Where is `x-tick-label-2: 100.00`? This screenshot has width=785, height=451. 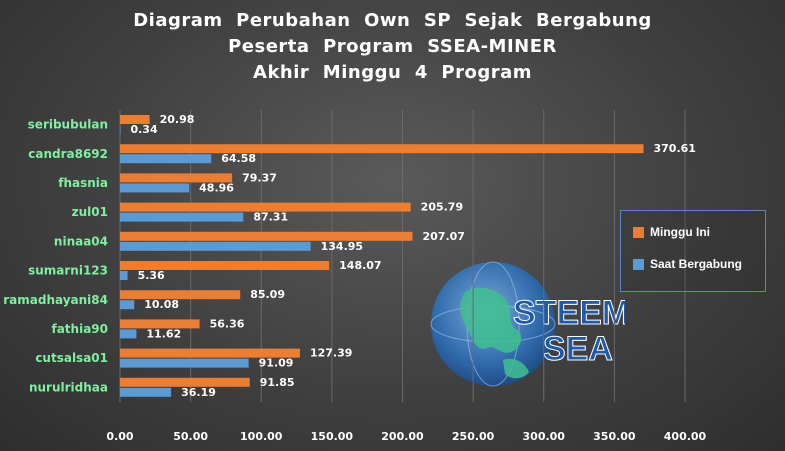 x-tick-label-2: 100.00 is located at coordinates (261, 436).